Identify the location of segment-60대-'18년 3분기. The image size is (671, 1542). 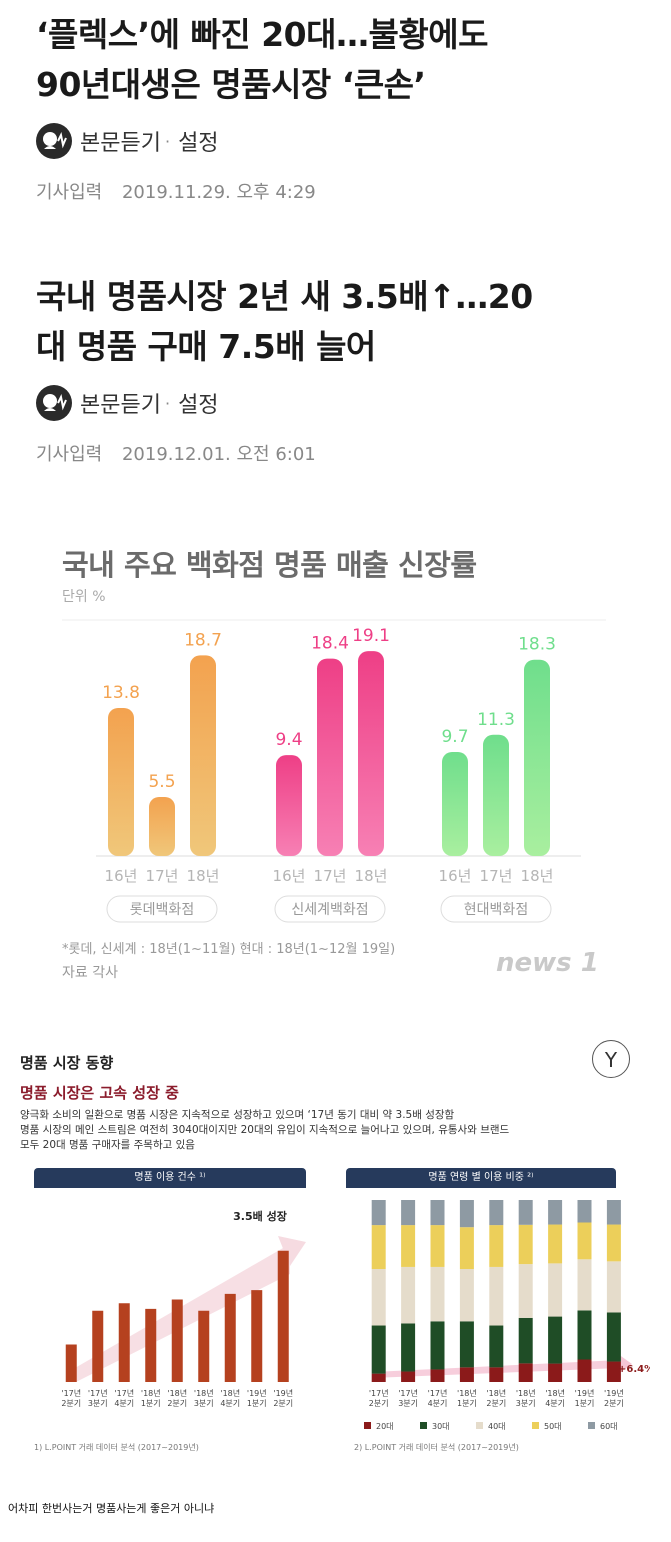
(525, 1212).